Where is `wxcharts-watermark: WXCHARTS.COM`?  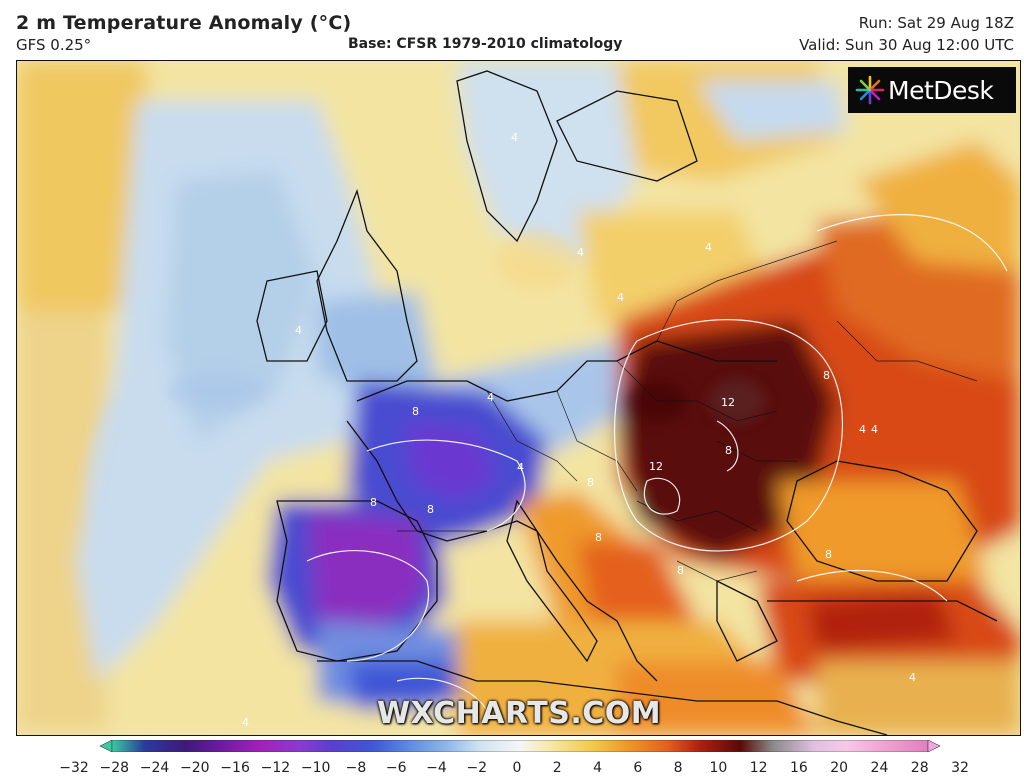
wxcharts-watermark: WXCHARTS.COM is located at coordinates (519, 713).